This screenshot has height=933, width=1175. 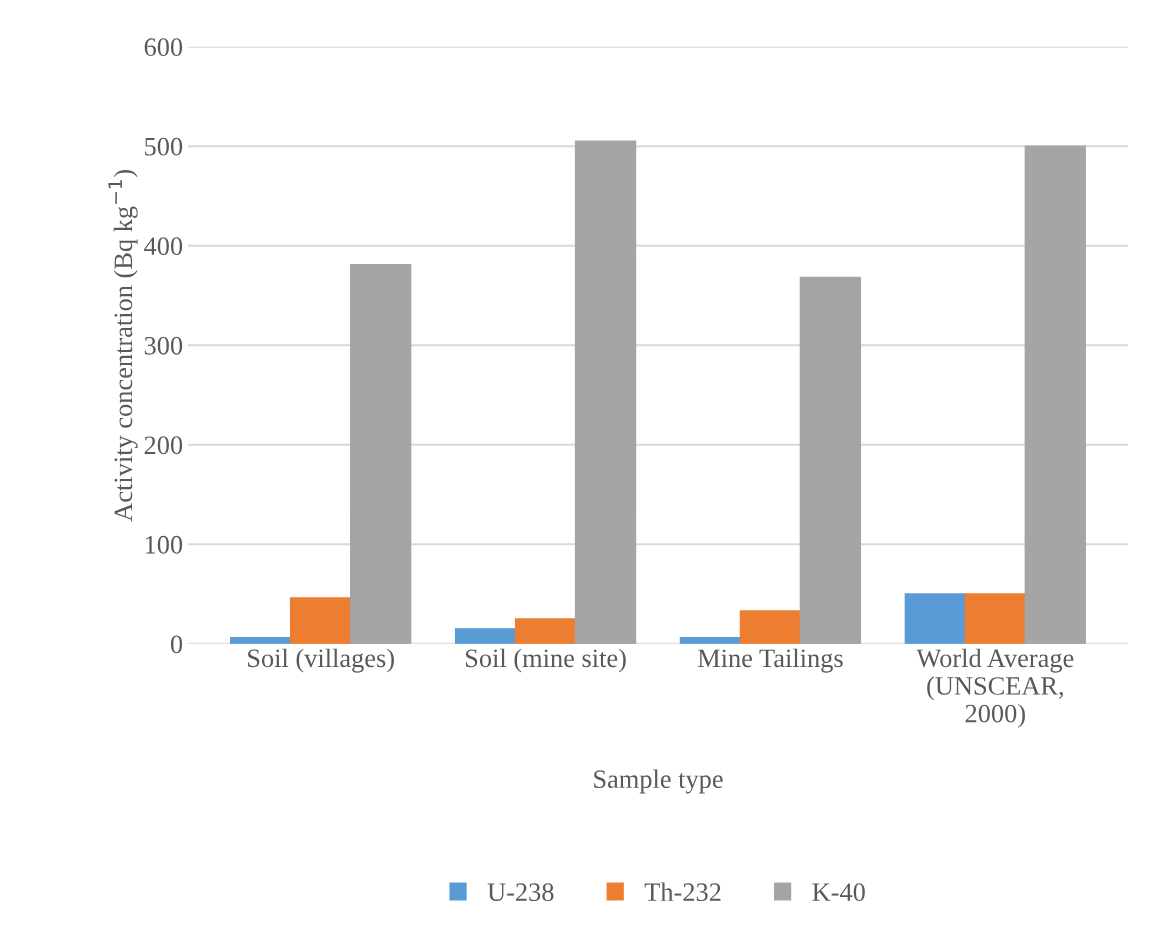 I want to click on y-tick-label: 600, so click(x=163, y=47).